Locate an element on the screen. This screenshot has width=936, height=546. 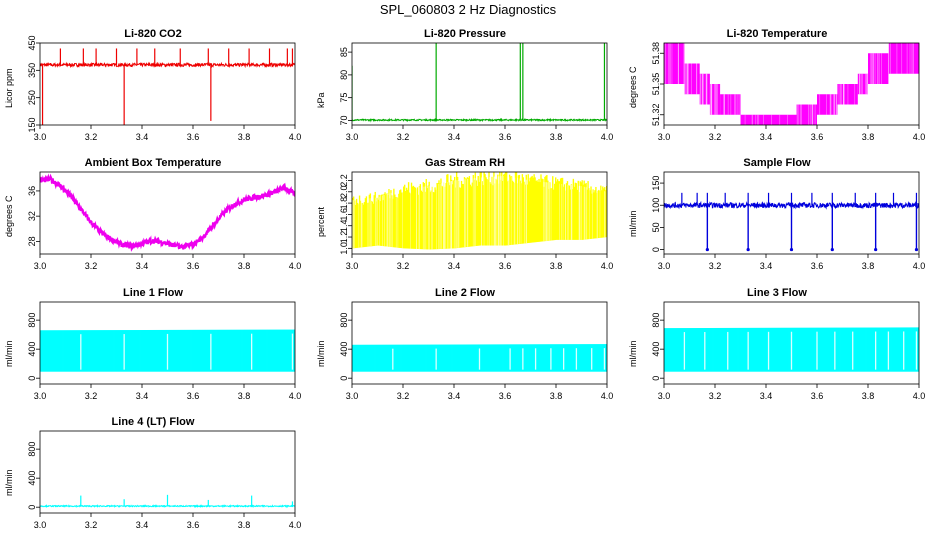
dip-point is located at coordinates (707, 249).